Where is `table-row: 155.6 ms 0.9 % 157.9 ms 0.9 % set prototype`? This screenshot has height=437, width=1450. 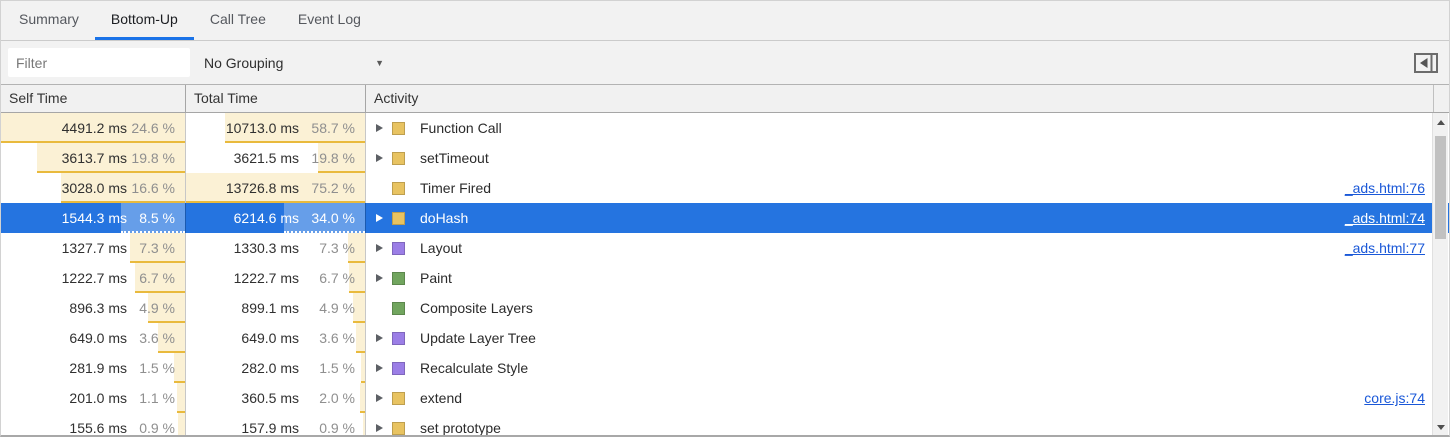 table-row: 155.6 ms 0.9 % 157.9 ms 0.9 % set prototype is located at coordinates (725, 424).